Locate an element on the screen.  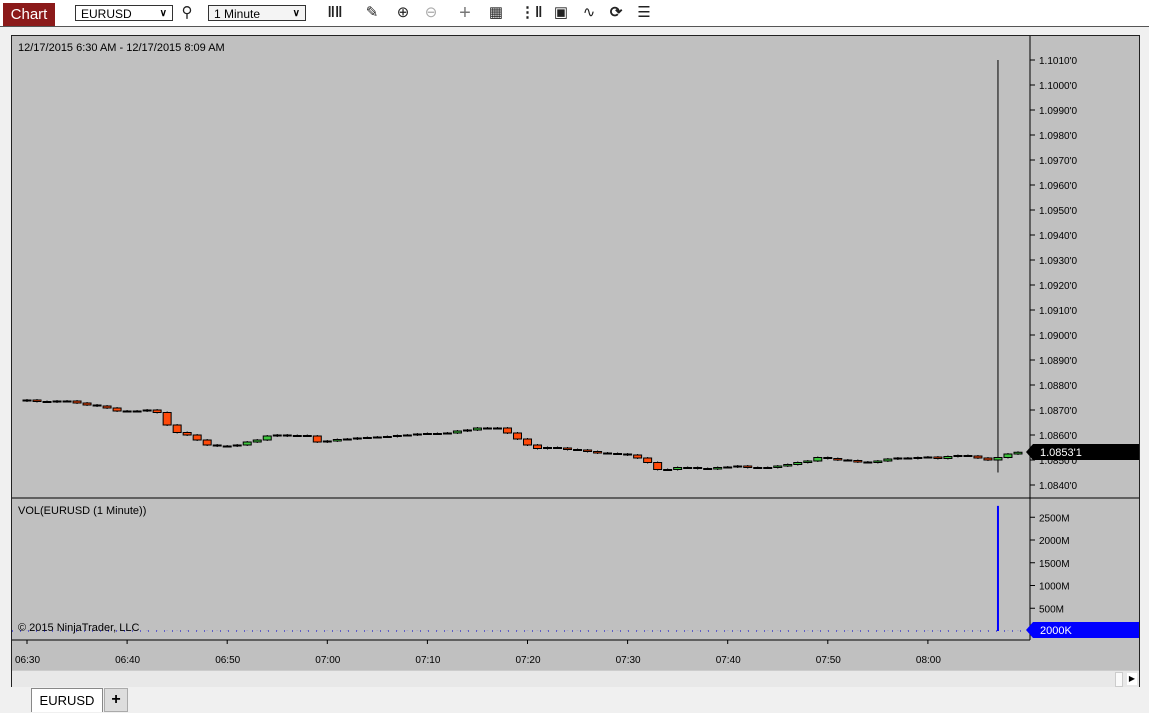
add-tab-button: + is located at coordinates (116, 700).